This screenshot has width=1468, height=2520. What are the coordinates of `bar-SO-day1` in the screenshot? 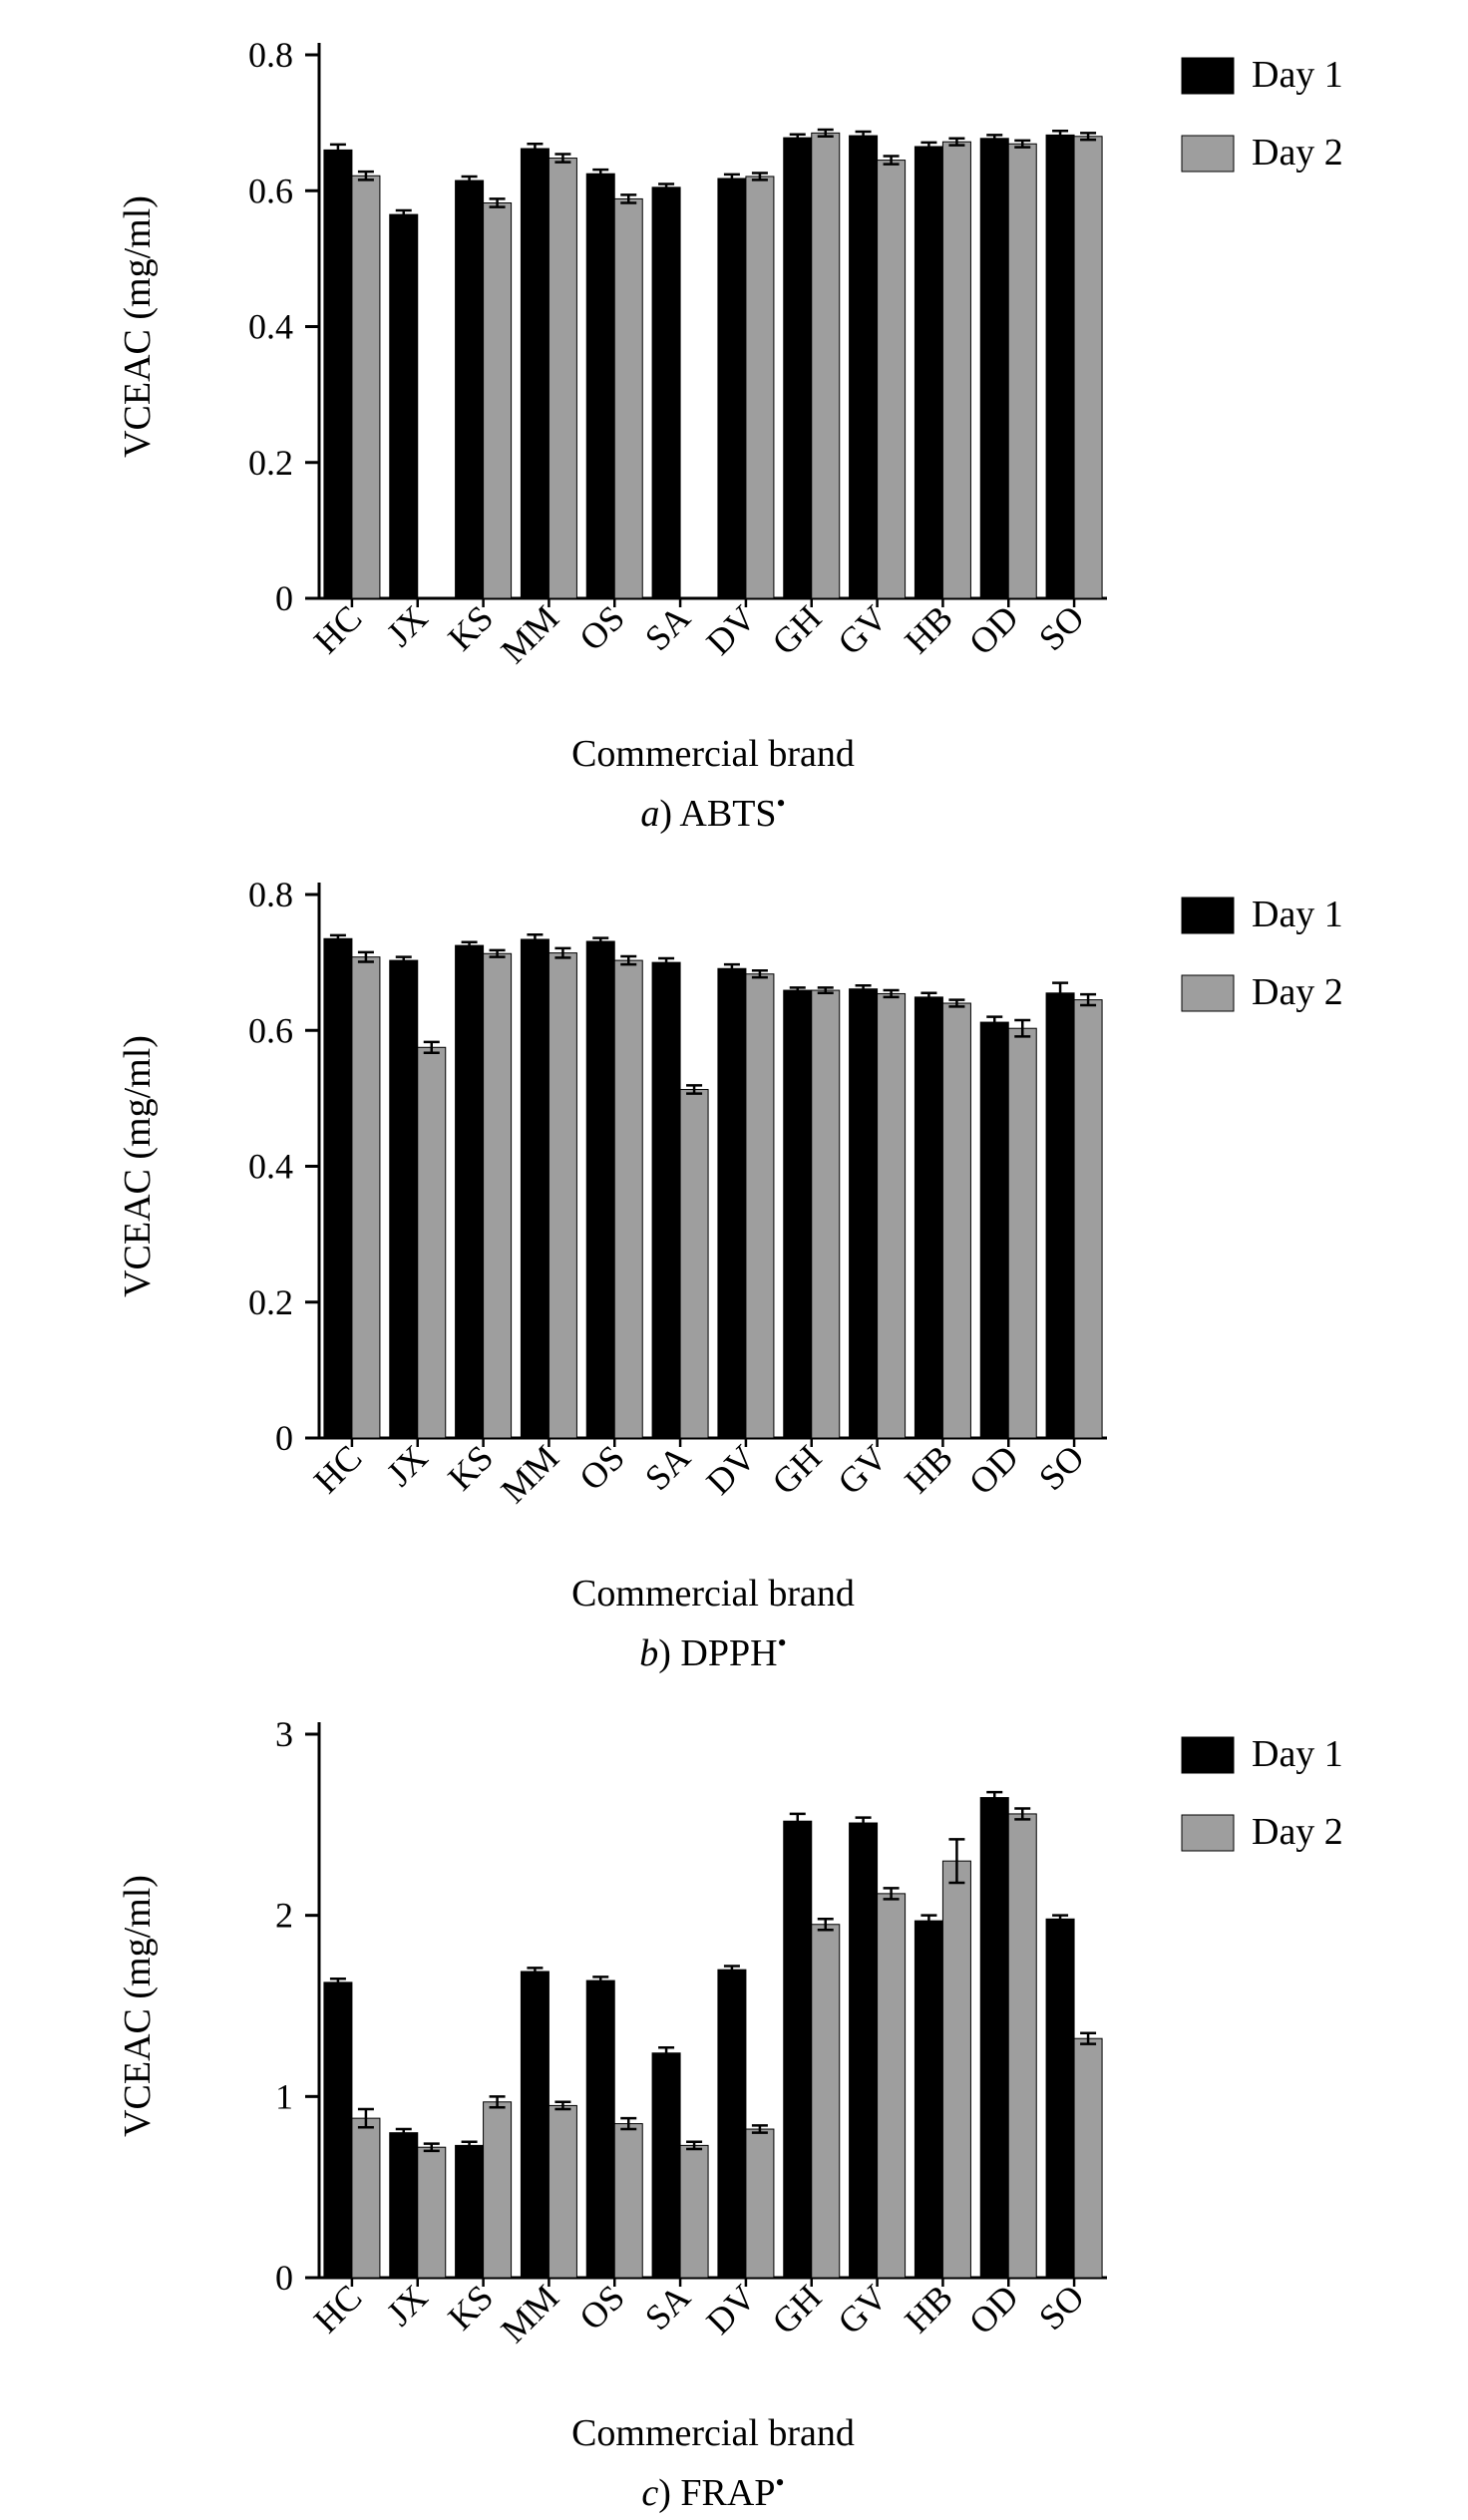 It's located at (1060, 2098).